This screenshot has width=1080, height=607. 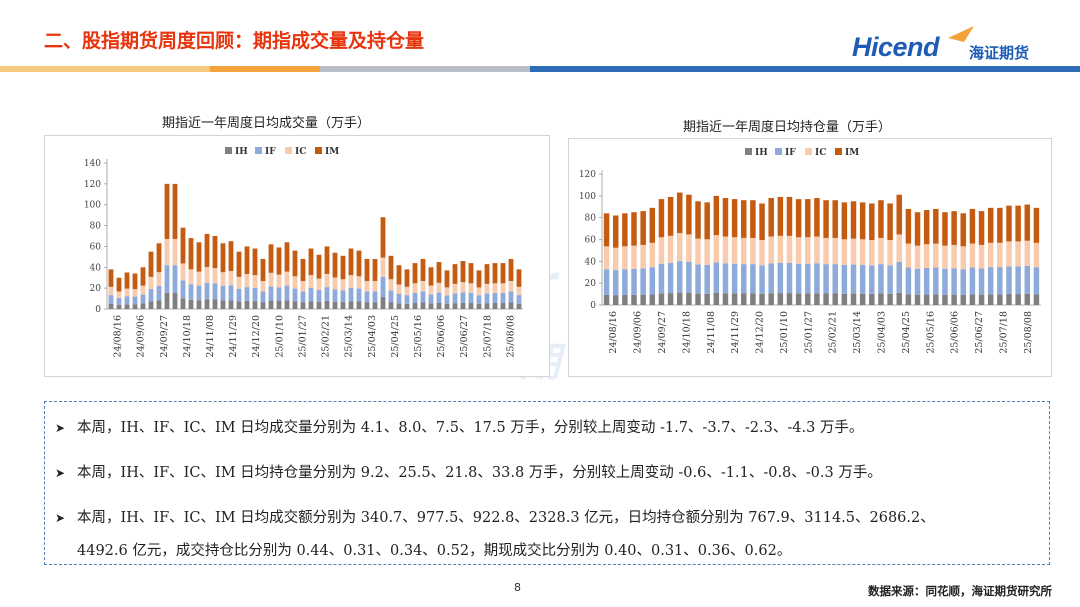 I want to click on legend-label-im: IM, so click(x=332, y=152).